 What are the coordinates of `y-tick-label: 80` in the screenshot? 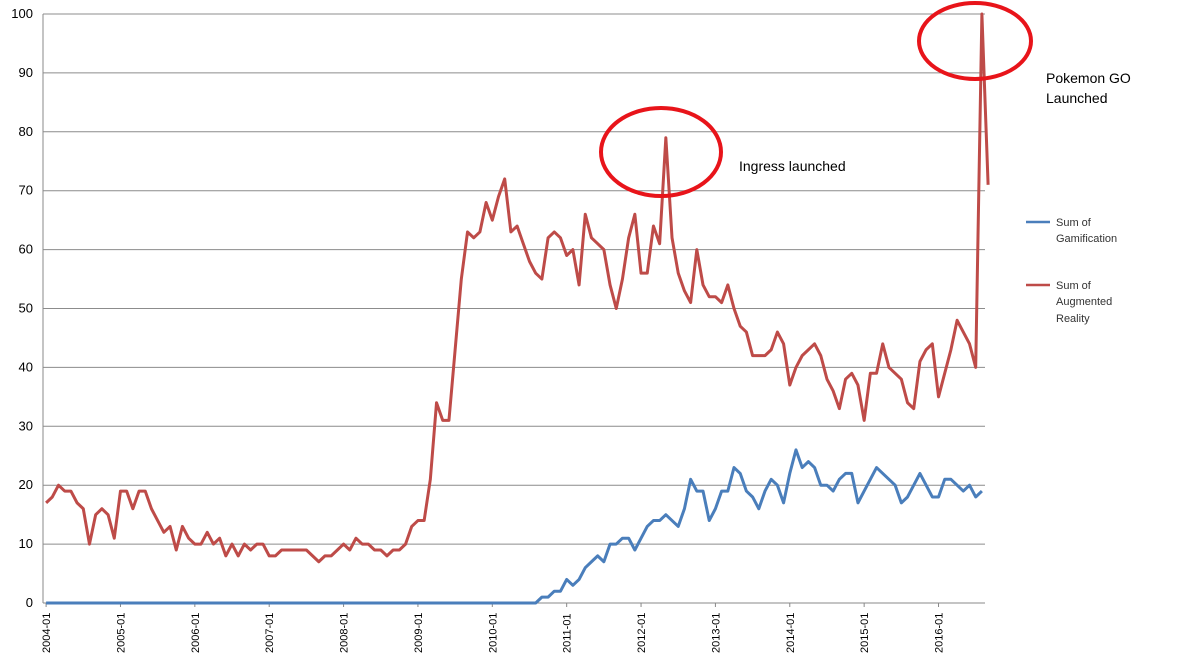 It's located at (26, 131).